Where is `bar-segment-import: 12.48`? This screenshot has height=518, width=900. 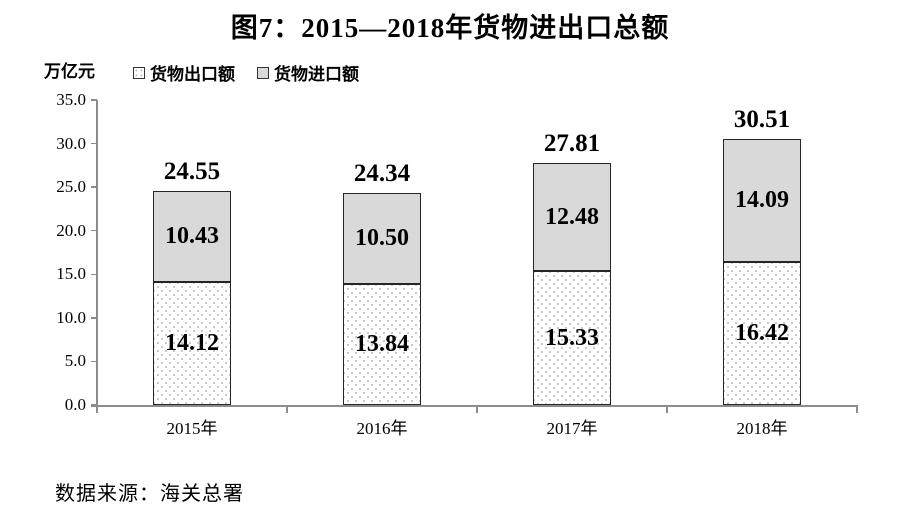 bar-segment-import: 12.48 is located at coordinates (572, 217).